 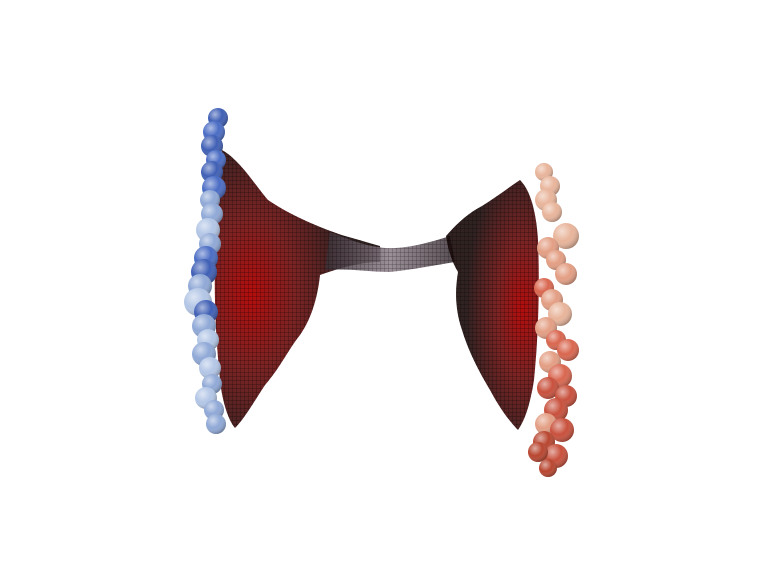 I want to click on left-sphere-chain, so click(x=206, y=271).